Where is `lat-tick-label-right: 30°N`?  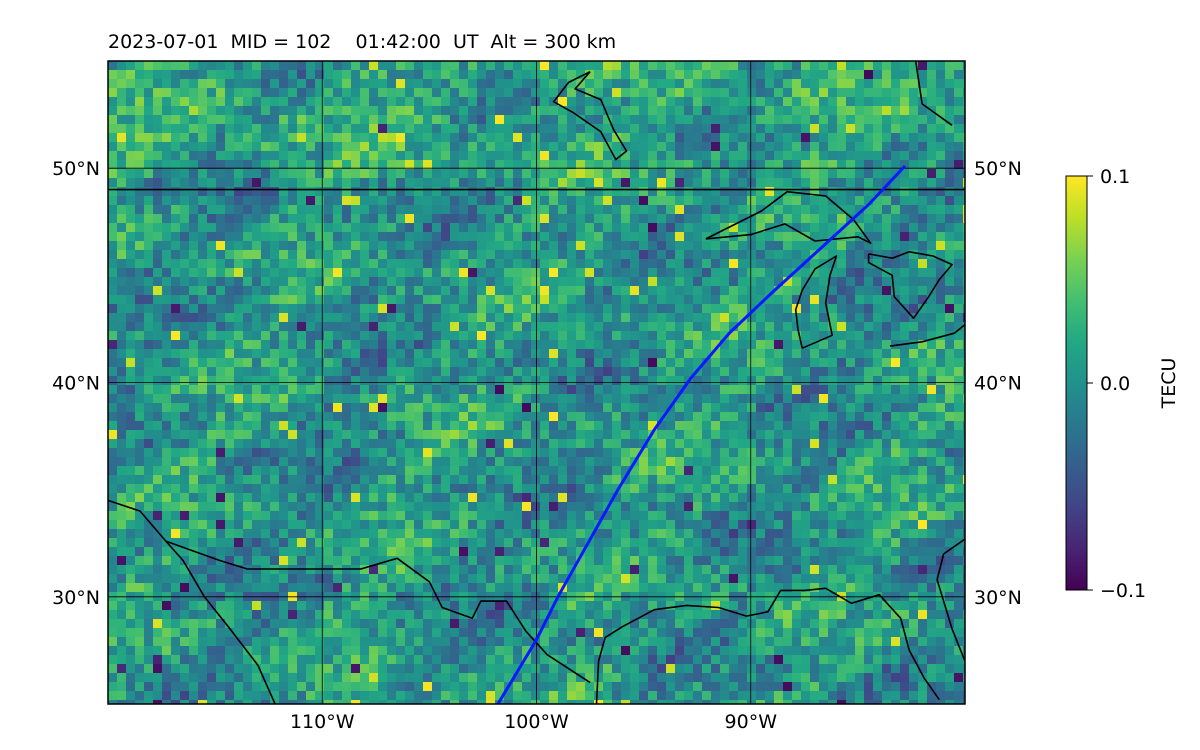
lat-tick-label-right: 30°N is located at coordinates (998, 598).